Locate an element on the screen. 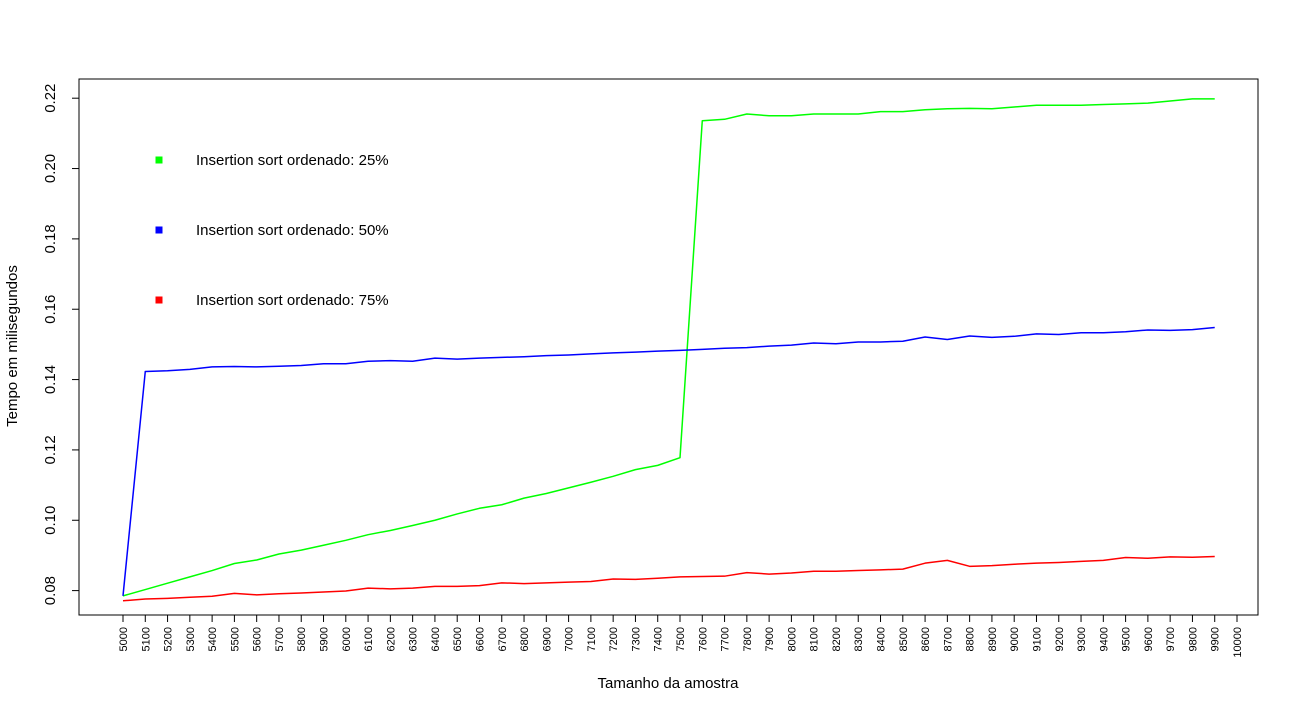  x-tick-label: 9200 is located at coordinates (1060, 639).